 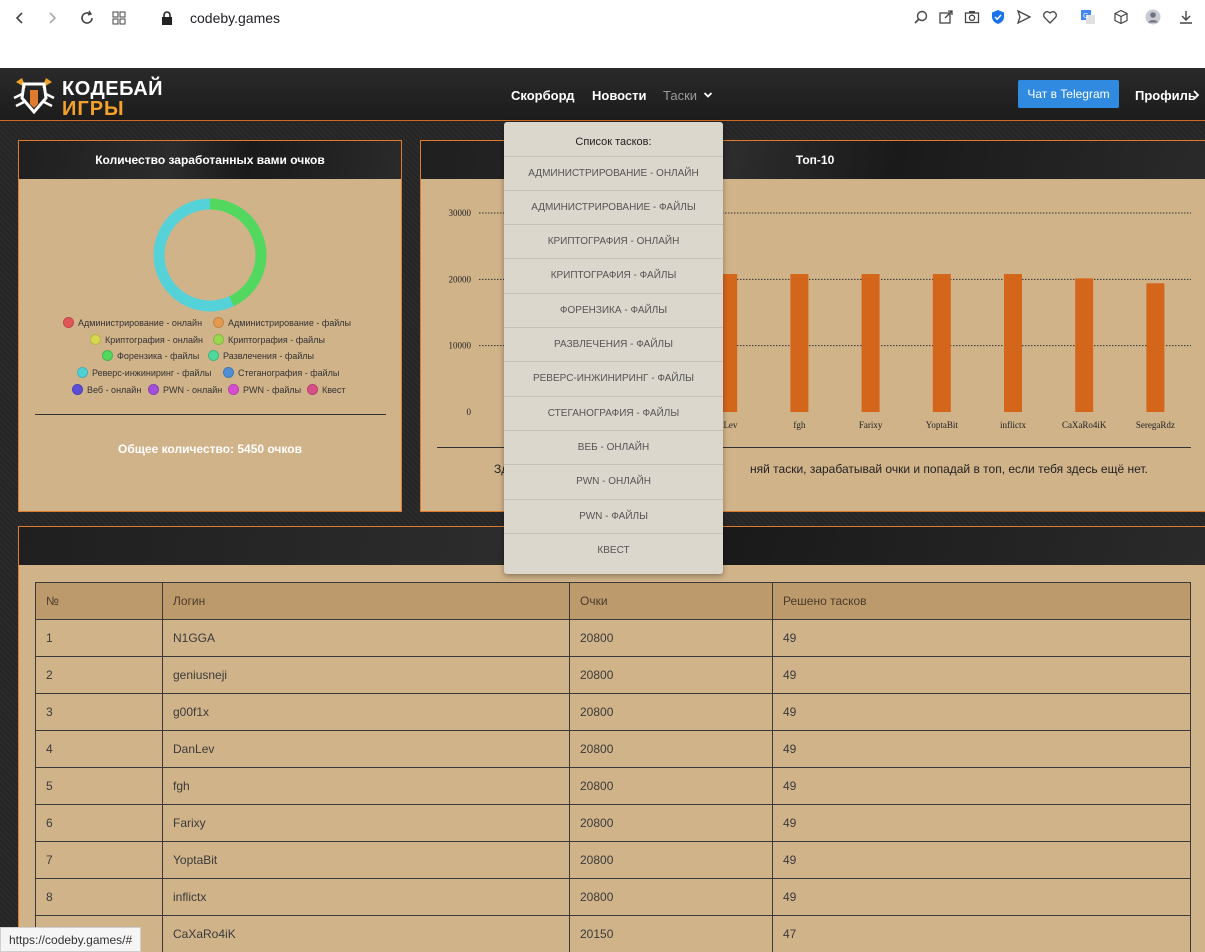 What do you see at coordinates (981, 601) in the screenshot?
I see `col-solved: Решено тасков` at bounding box center [981, 601].